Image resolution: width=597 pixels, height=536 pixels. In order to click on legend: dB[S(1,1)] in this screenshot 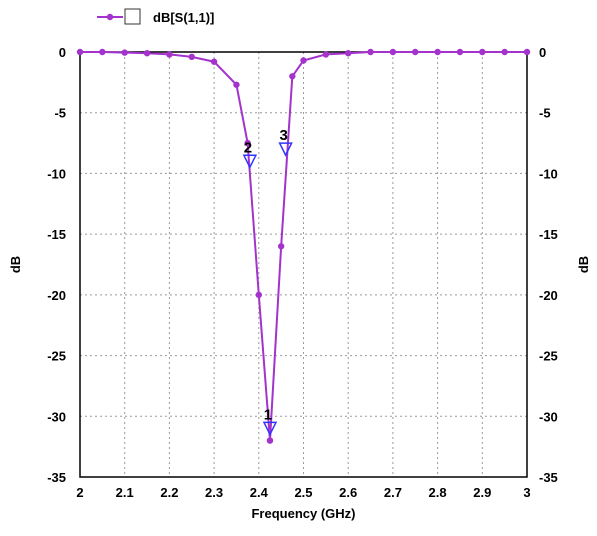, I will do `click(155, 16)`.